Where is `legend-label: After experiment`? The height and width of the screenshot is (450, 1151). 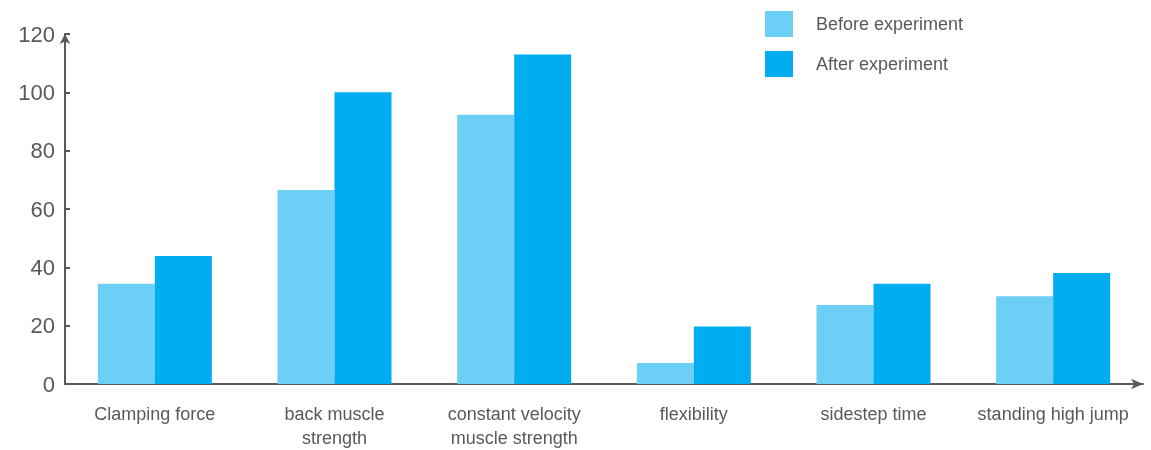 legend-label: After experiment is located at coordinates (882, 64).